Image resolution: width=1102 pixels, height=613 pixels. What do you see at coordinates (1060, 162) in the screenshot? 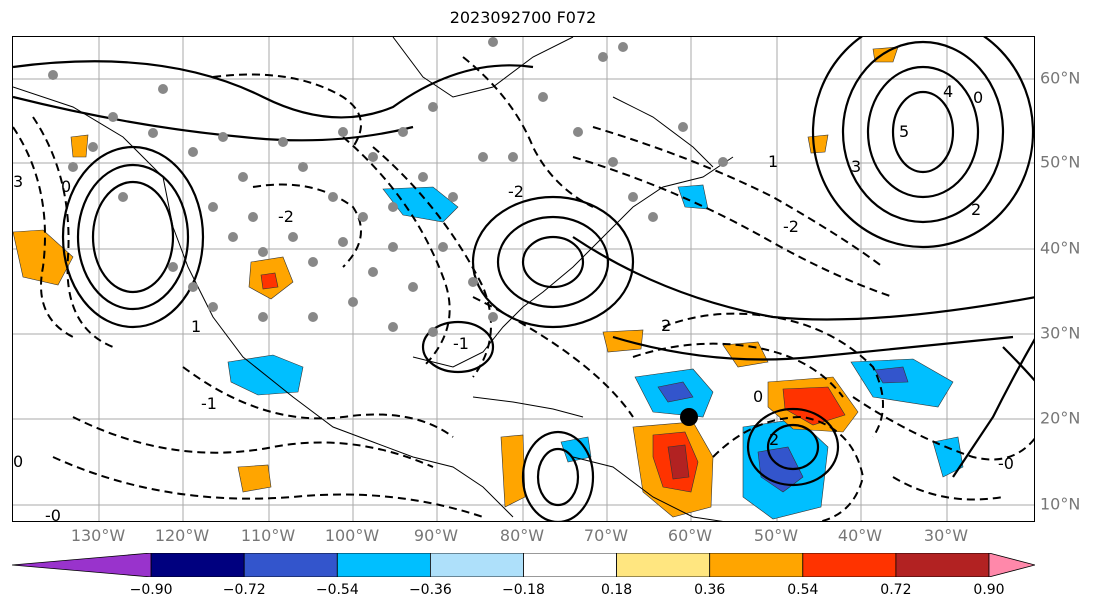
I see `lat-label: 50°N` at bounding box center [1060, 162].